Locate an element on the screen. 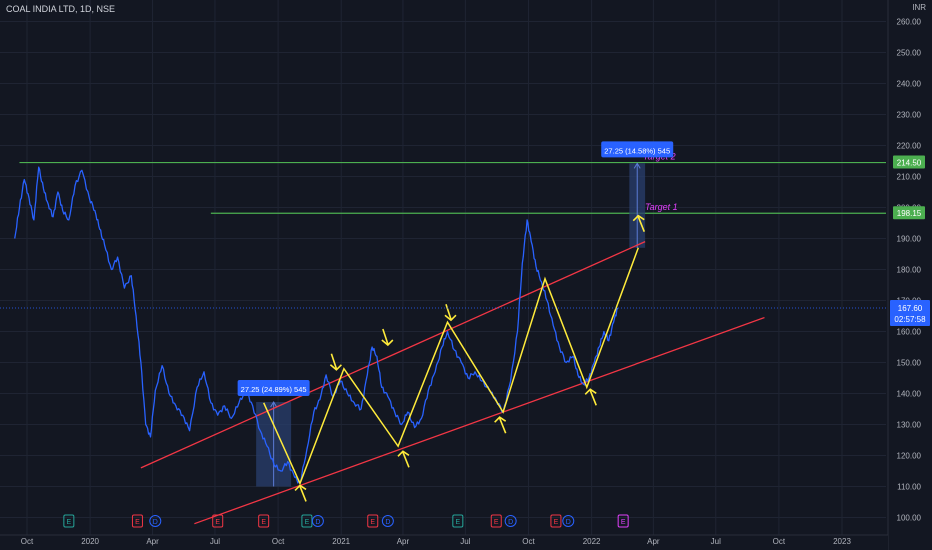  current-price-badge: 167.60 02:57:58 is located at coordinates (910, 312).